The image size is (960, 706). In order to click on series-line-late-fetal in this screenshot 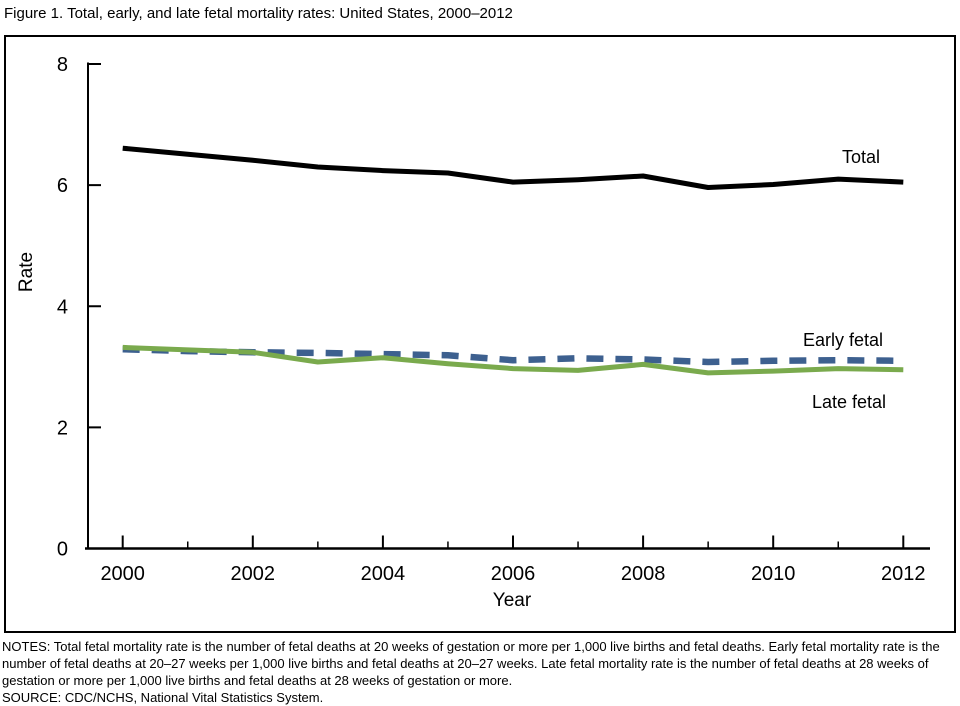, I will do `click(513, 360)`.